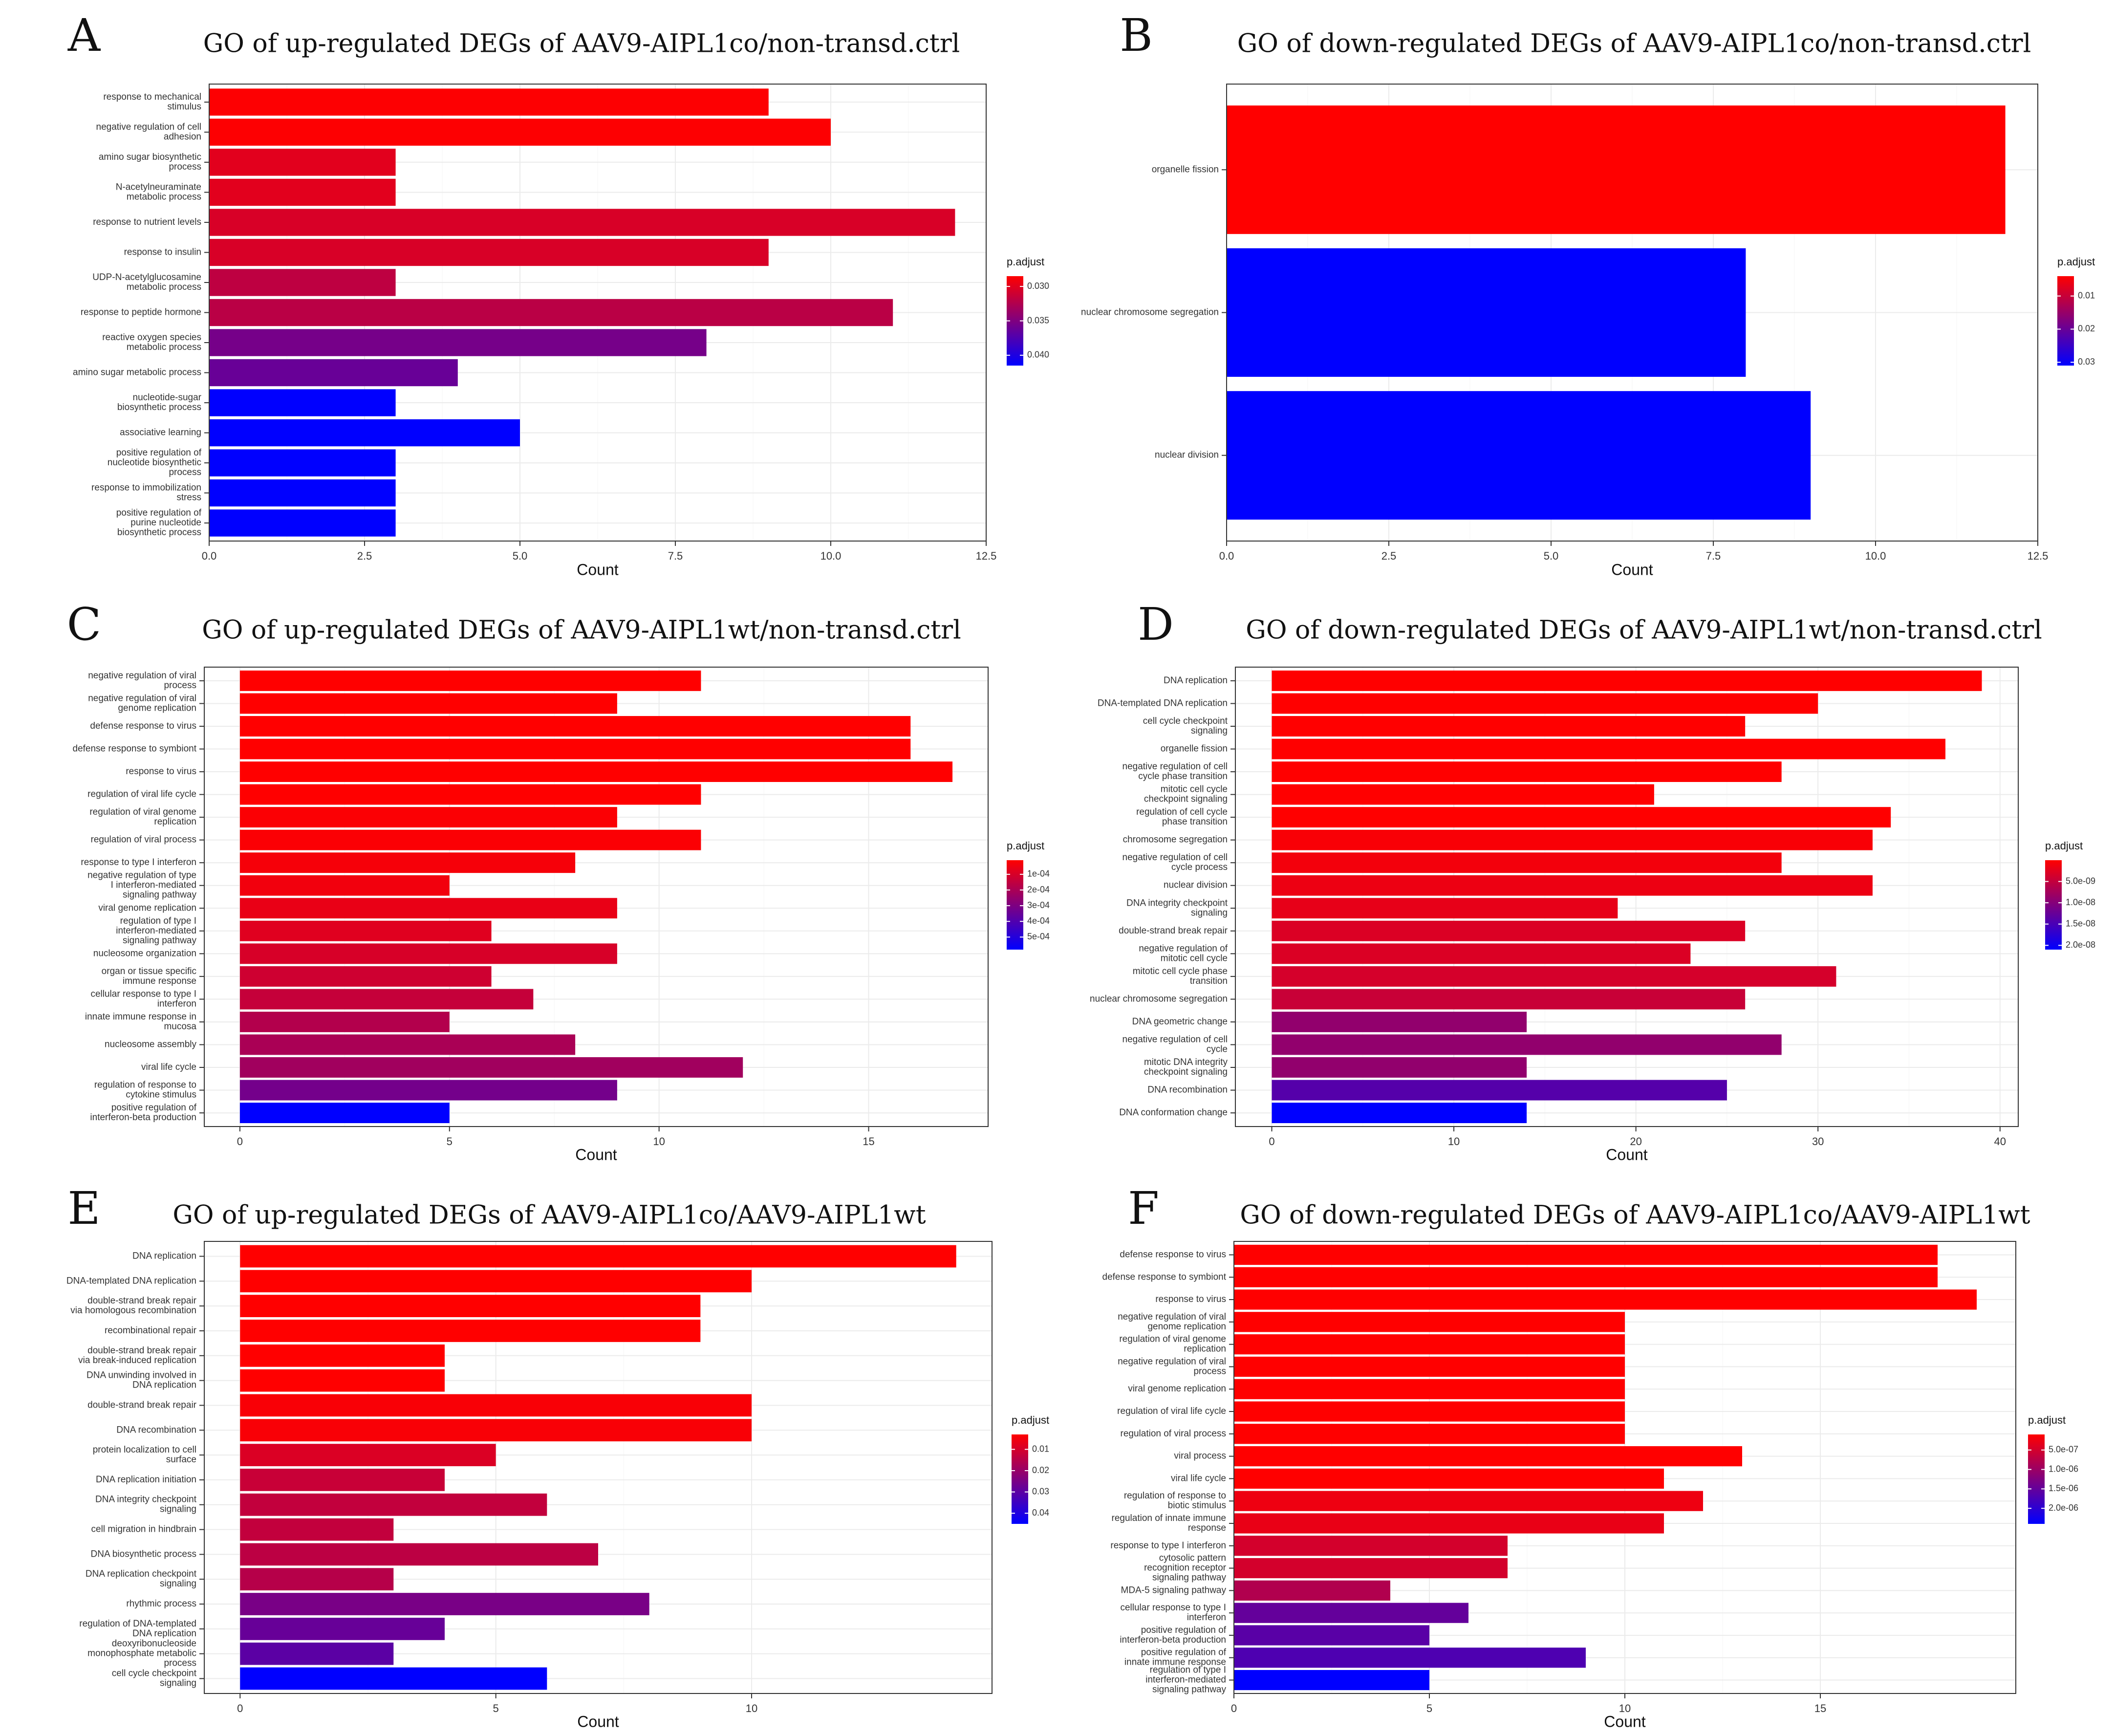 Image resolution: width=2115 pixels, height=1736 pixels. What do you see at coordinates (497, 1711) in the screenshot?
I see `x-axis: 0 5 10 Count` at bounding box center [497, 1711].